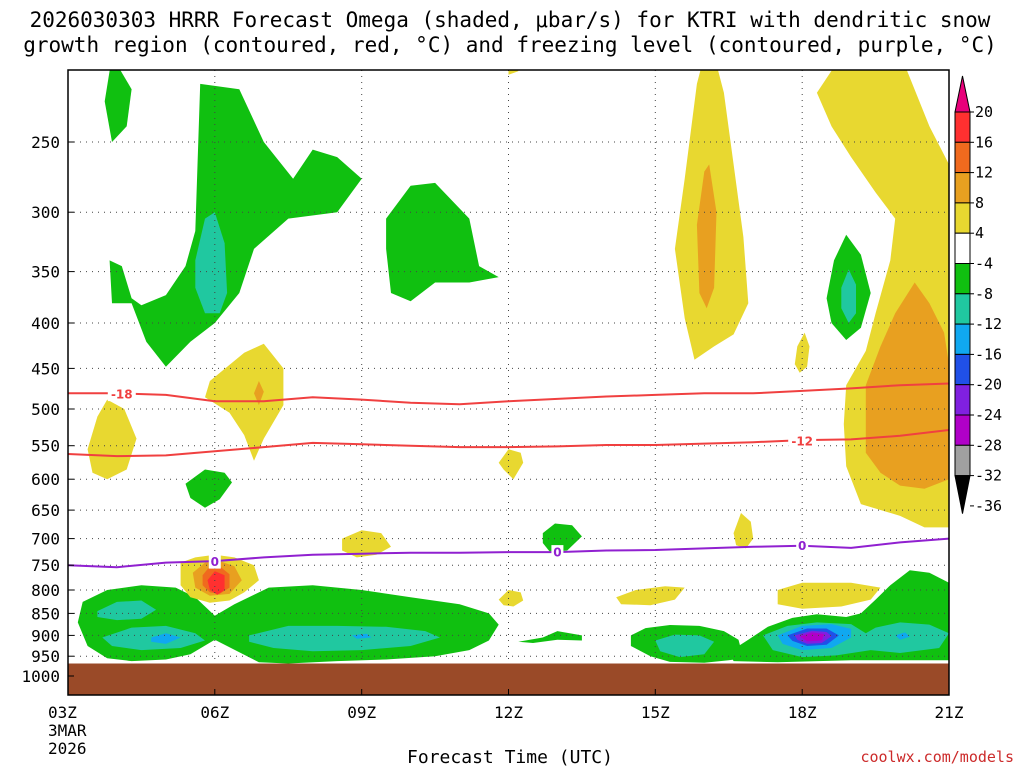 The height and width of the screenshot is (768, 1024). Describe the element at coordinates (45, 539) in the screenshot. I see `y-tick-label-700: 700` at that location.